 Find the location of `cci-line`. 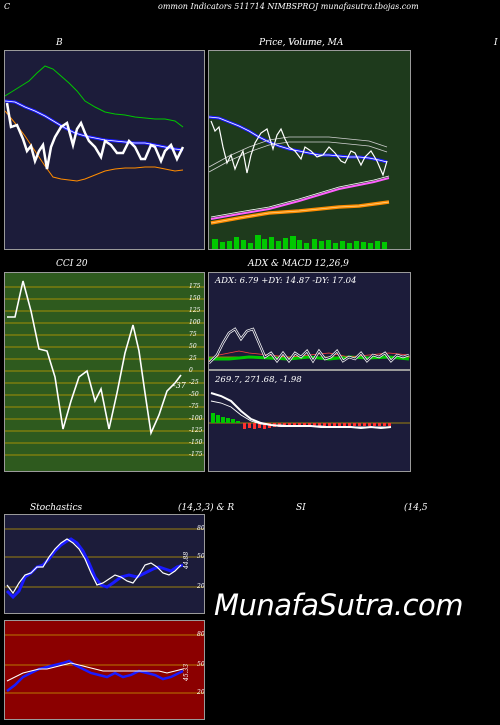

cci-line is located at coordinates (94, 358).